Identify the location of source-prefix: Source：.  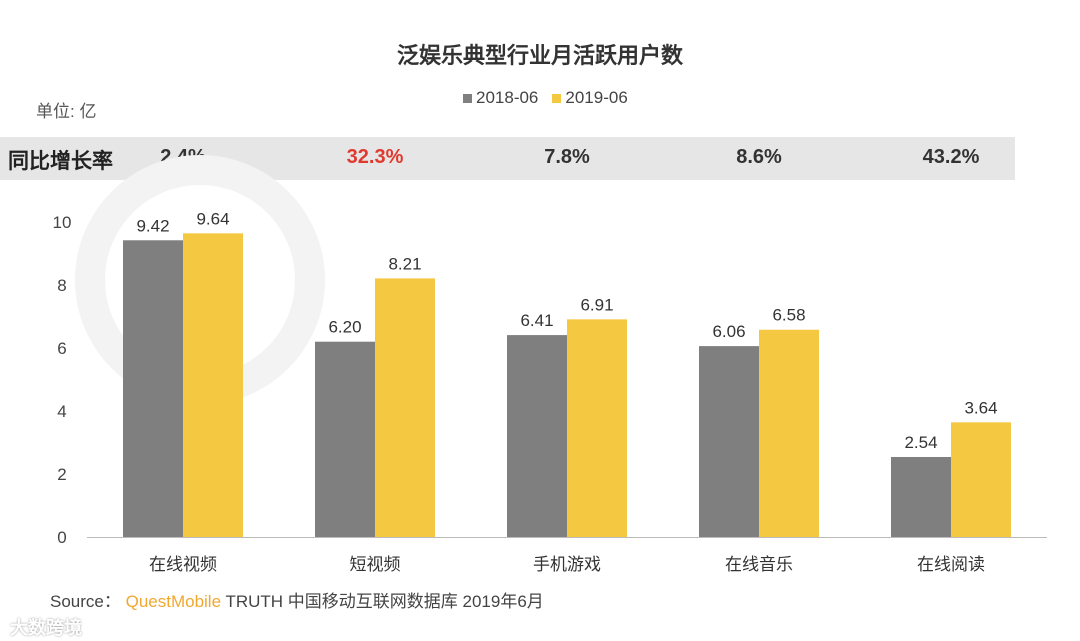
(85, 601).